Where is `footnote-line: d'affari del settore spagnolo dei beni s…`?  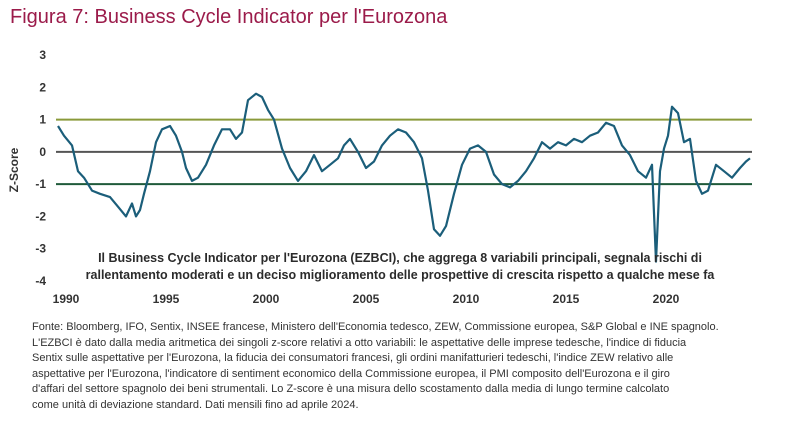
footnote-line: d'affari del settore spagnolo dei beni s… is located at coordinates (351, 389).